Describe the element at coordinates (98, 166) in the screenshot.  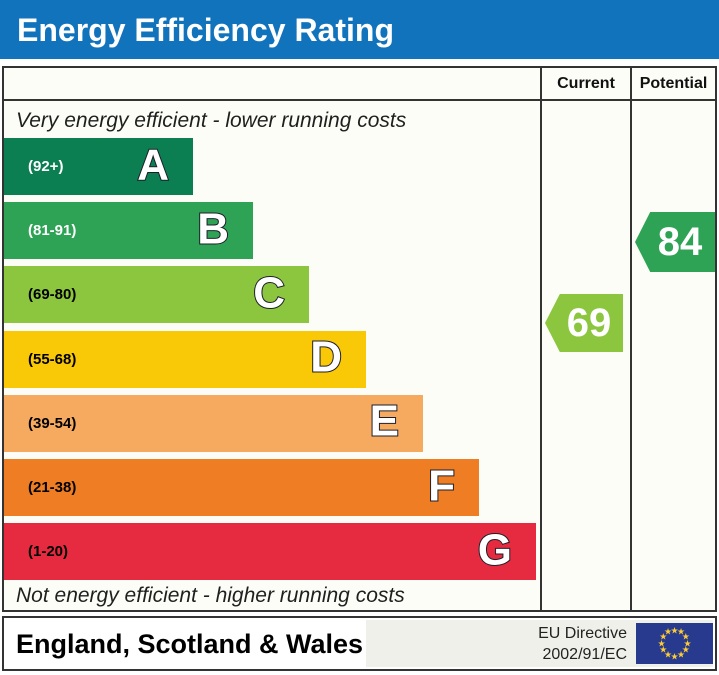
I see `band-row: (92+) A` at that location.